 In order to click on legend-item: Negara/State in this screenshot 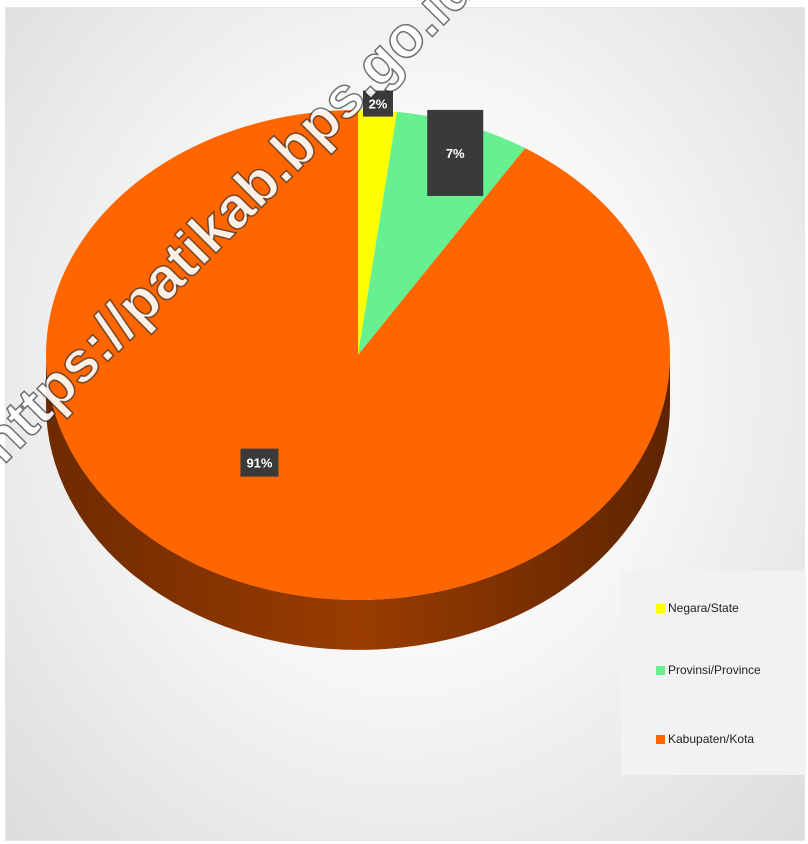, I will do `click(697, 608)`.